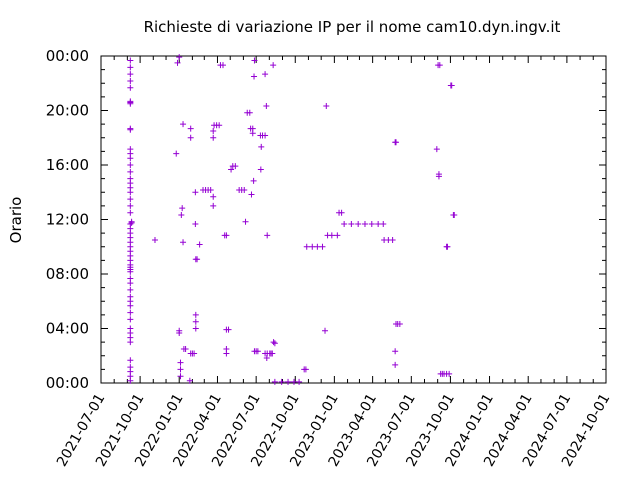  Describe the element at coordinates (67, 111) in the screenshot. I see `y-tick-label: 20:00` at that location.